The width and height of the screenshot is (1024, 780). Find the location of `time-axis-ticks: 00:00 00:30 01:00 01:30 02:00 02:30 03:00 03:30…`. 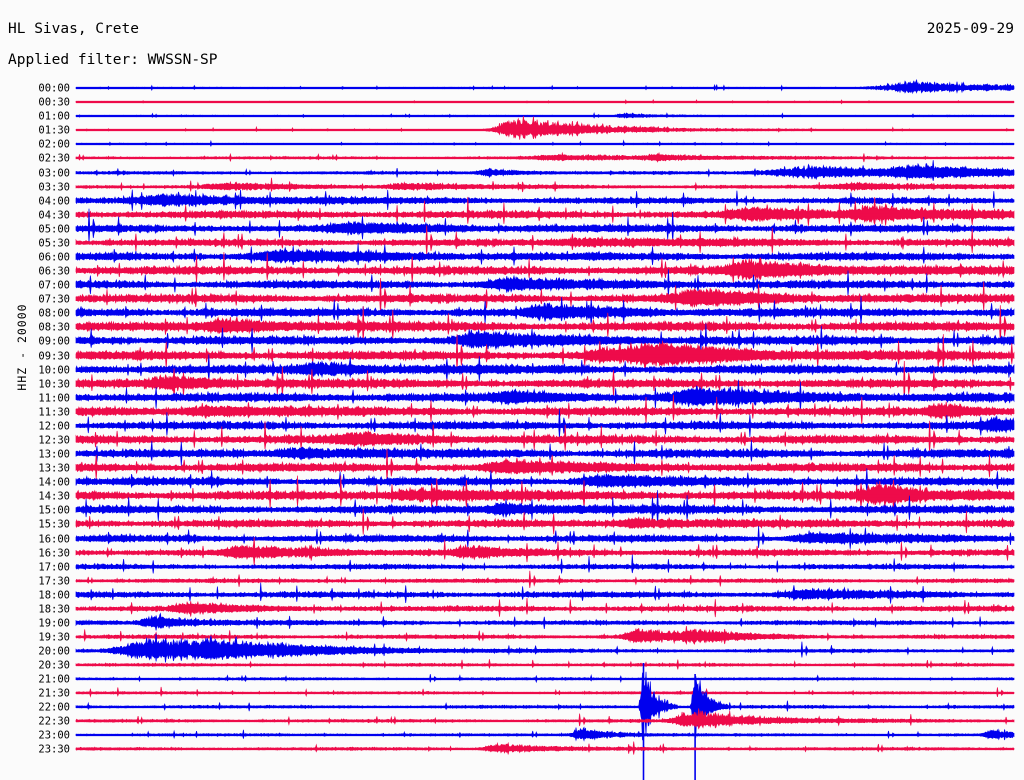

time-axis-ticks: 00:00 00:30 01:00 01:30 02:00 02:30 03:00 03:30… is located at coordinates (54, 419).